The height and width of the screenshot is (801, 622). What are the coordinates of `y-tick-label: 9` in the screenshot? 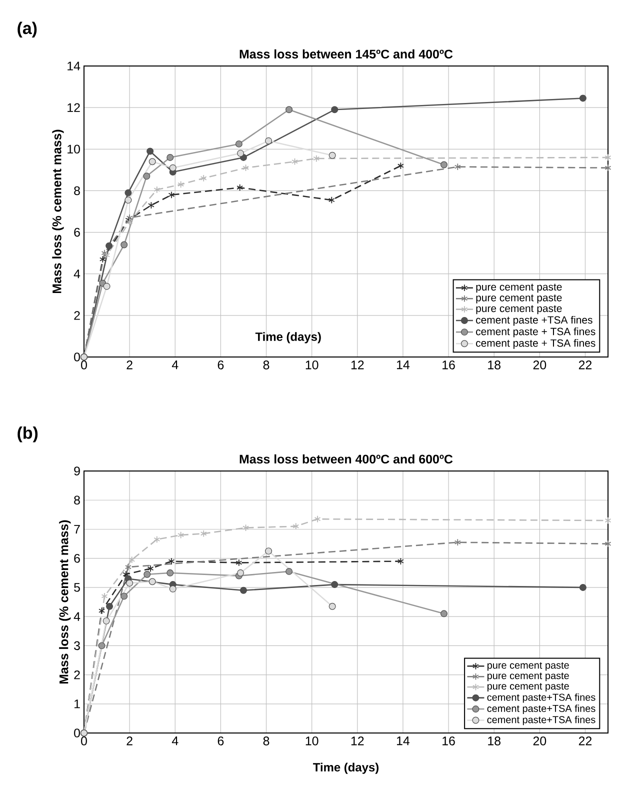 It's located at (77, 471).